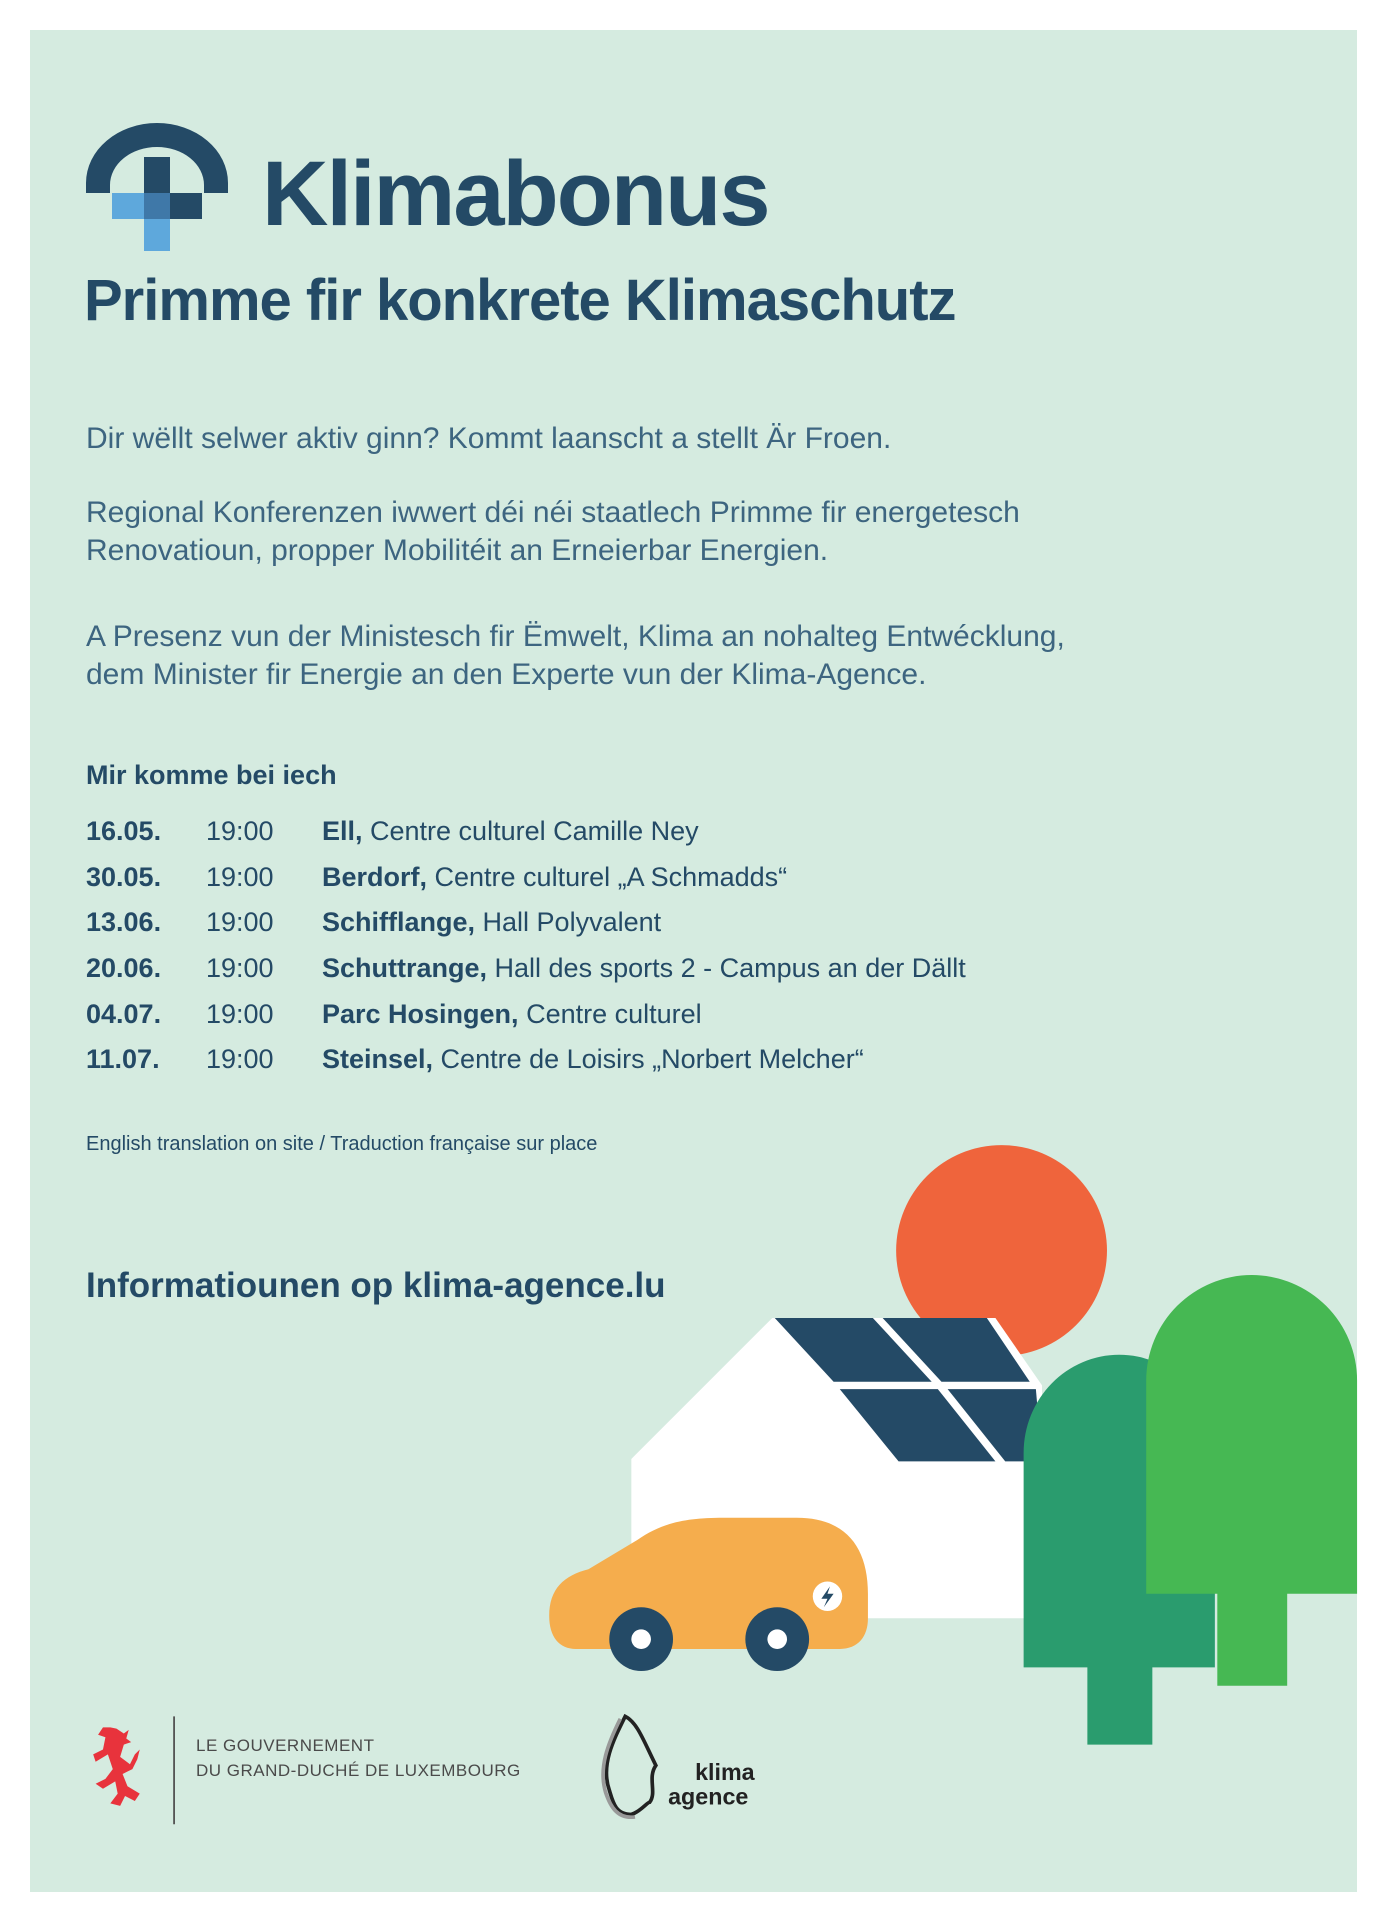  Describe the element at coordinates (124, 831) in the screenshot. I see `event-date: 16.05.` at that location.